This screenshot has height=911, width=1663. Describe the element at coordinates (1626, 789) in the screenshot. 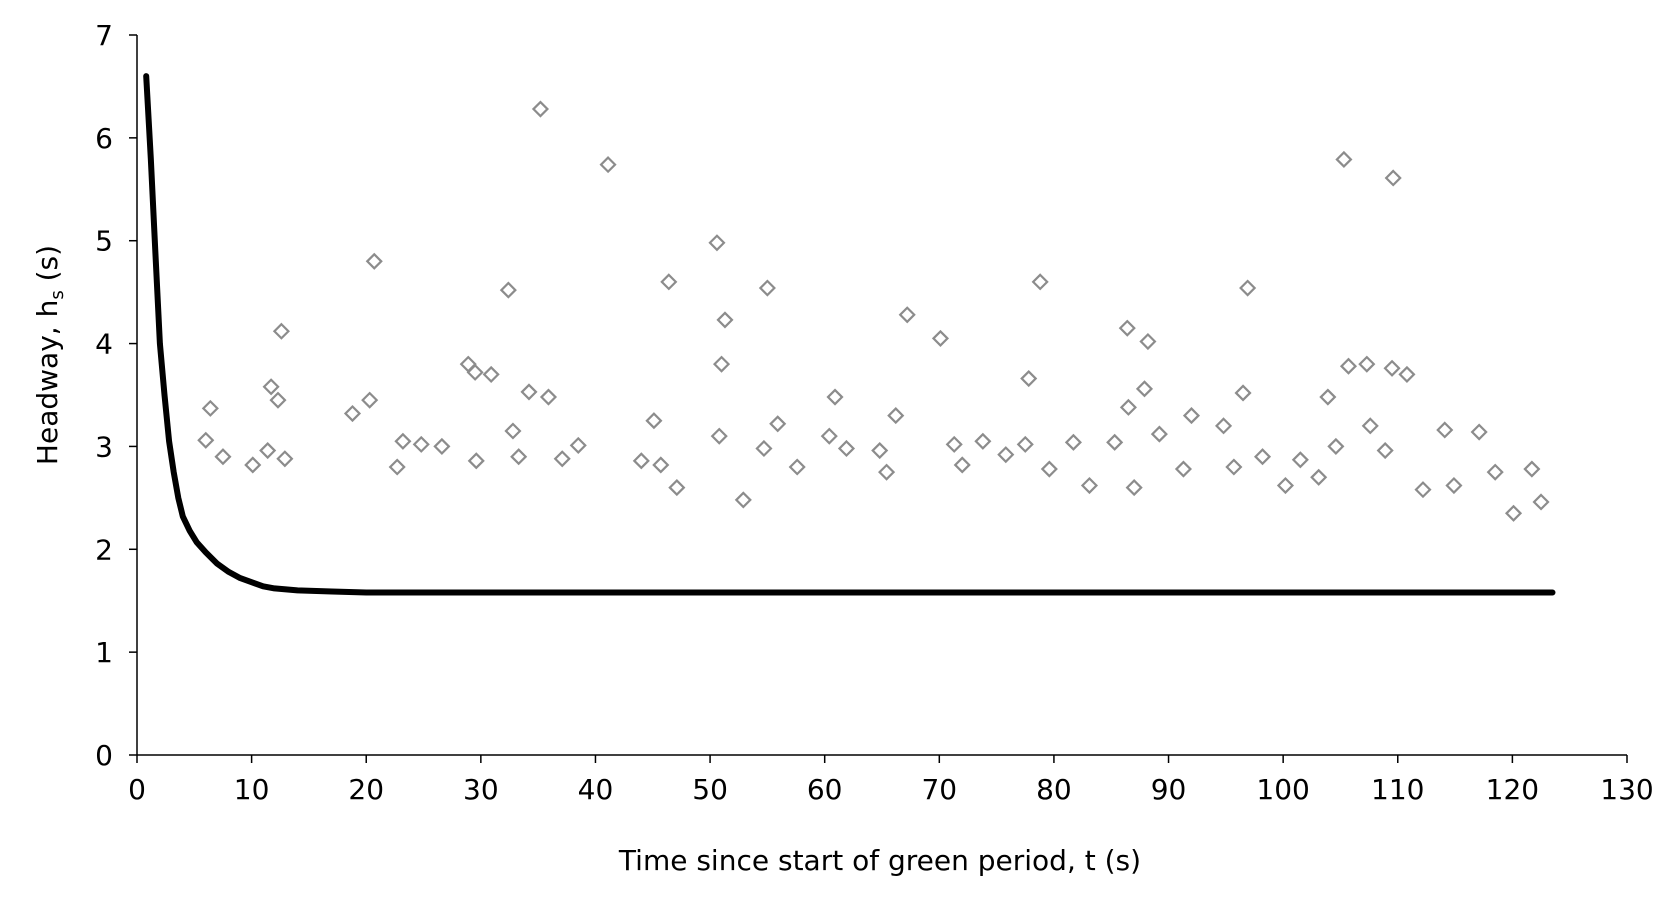

I see `x-tick-label: 130` at that location.